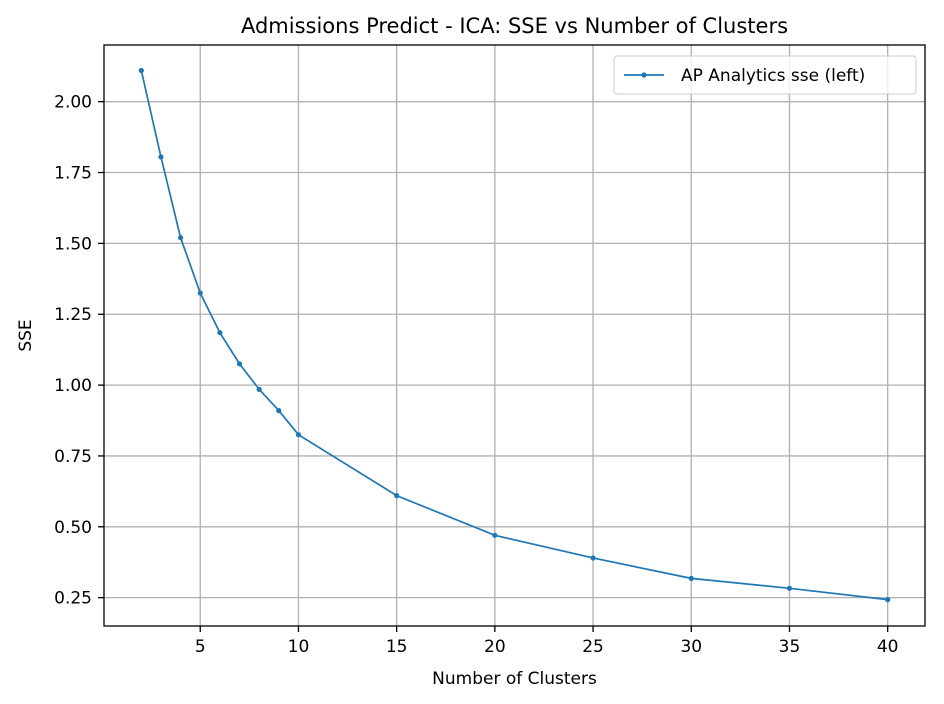 This screenshot has width=944, height=704. Describe the element at coordinates (790, 647) in the screenshot. I see `x-tick-label: 35` at that location.